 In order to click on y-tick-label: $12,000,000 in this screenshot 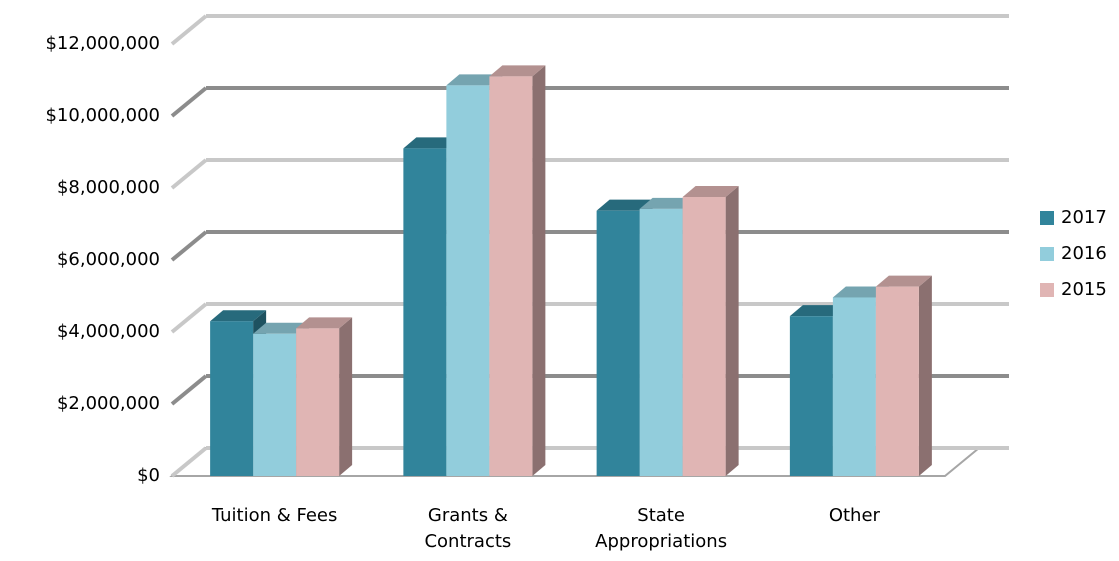, I will do `click(102, 43)`.